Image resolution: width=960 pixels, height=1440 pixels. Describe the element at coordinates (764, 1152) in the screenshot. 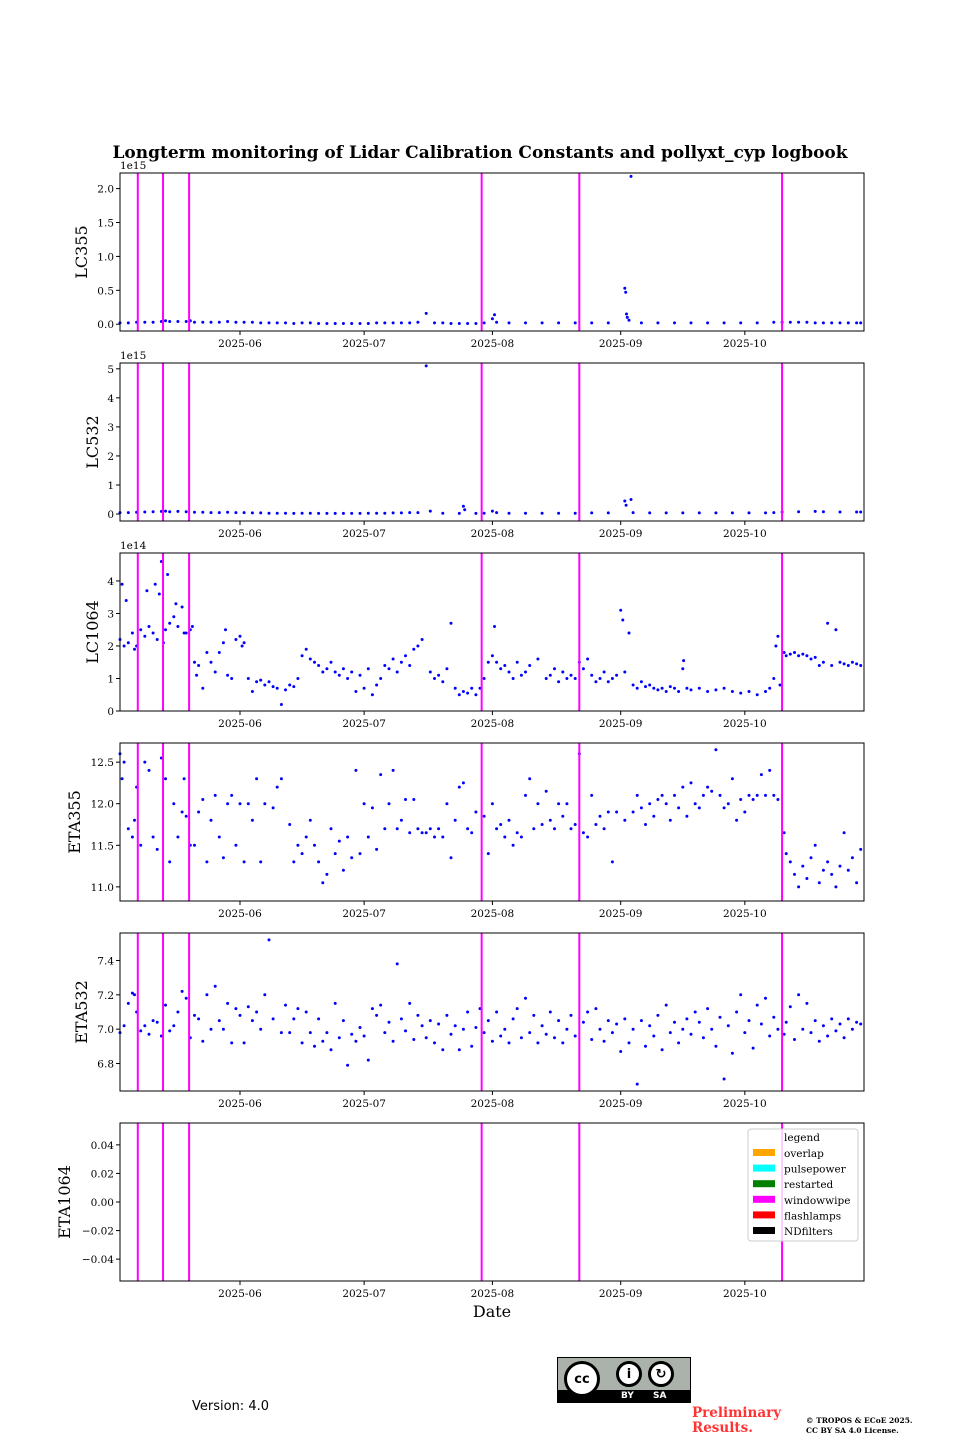

I see `legend-swatch-overlap` at that location.